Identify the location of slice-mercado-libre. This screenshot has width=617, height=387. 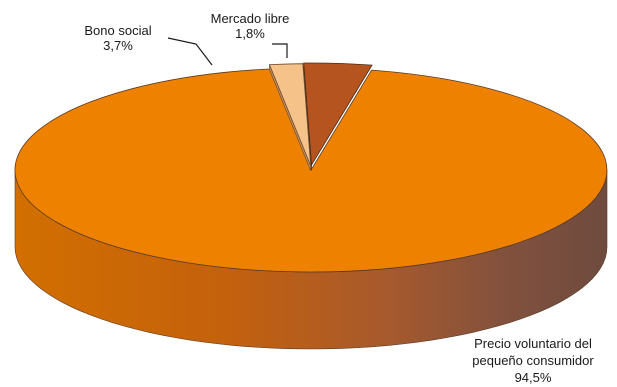
(290, 114).